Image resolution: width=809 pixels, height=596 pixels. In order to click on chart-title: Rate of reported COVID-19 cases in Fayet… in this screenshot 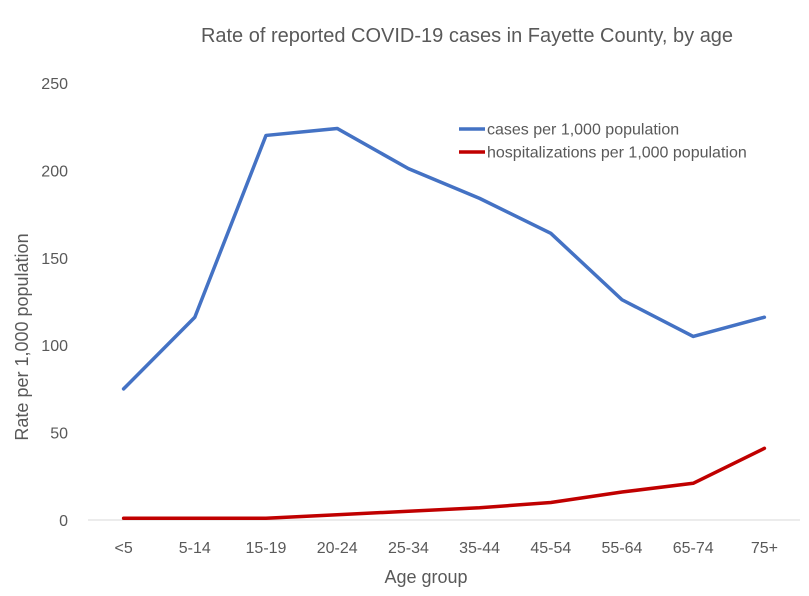, I will do `click(467, 36)`.